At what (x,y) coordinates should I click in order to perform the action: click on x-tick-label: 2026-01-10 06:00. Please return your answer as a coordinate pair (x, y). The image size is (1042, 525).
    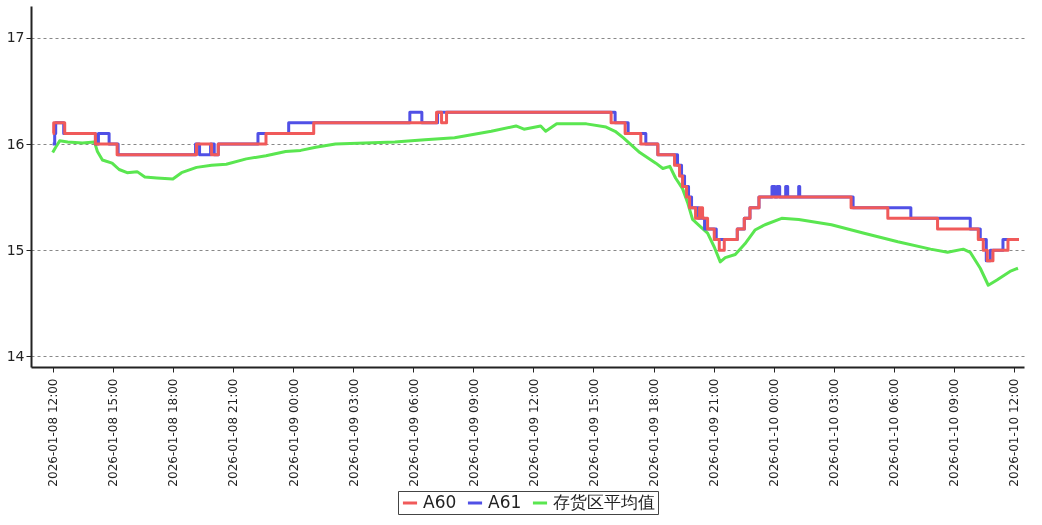
    Looking at the image, I should click on (894, 432).